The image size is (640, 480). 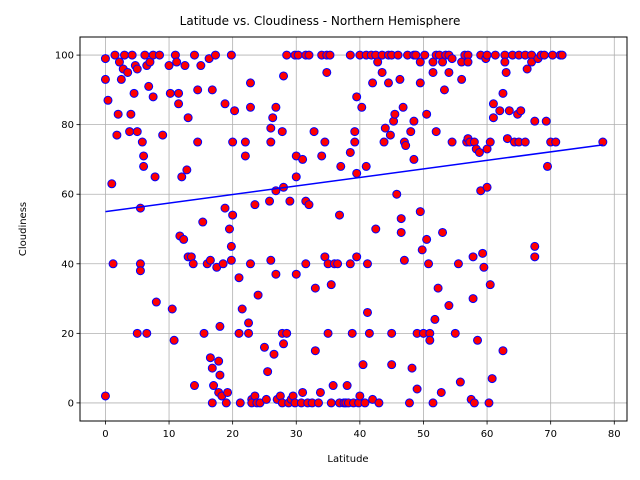 What do you see at coordinates (550, 434) in the screenshot?
I see `x-tick-label: 70` at bounding box center [550, 434].